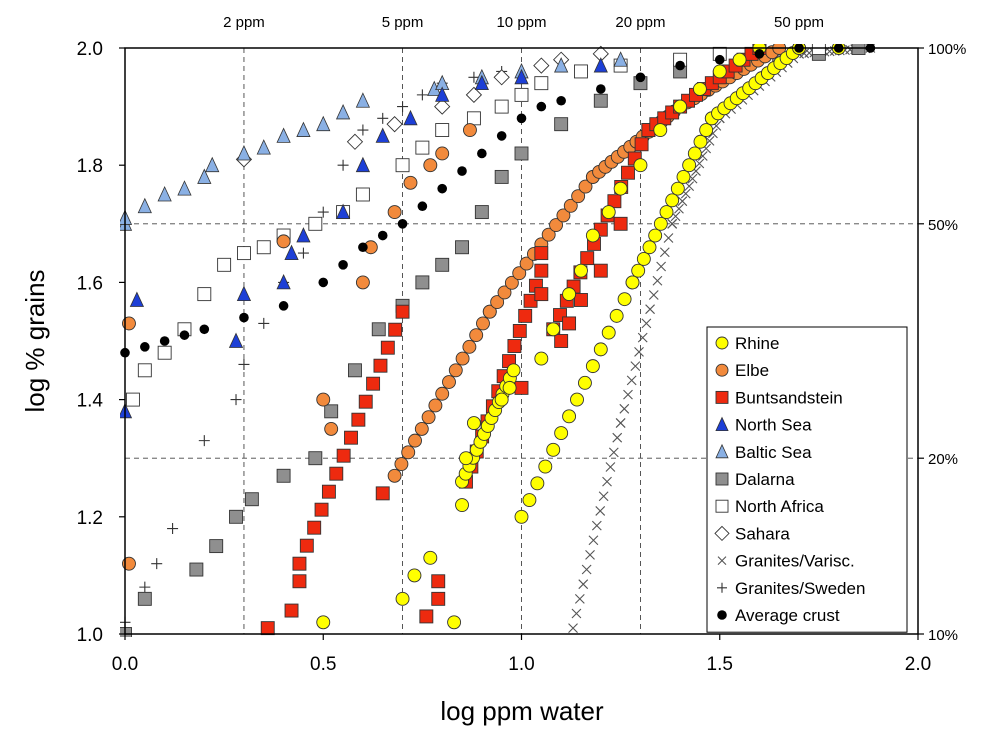 This screenshot has width=996, height=737. What do you see at coordinates (799, 22) in the screenshot?
I see `top-axis-label: 50 ppm` at bounding box center [799, 22].